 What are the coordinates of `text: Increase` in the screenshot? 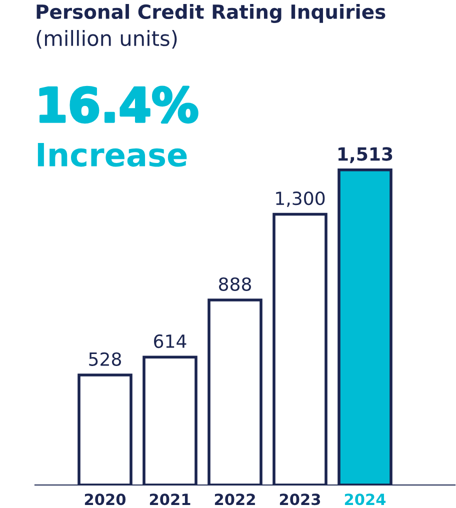 It's located at (112, 154).